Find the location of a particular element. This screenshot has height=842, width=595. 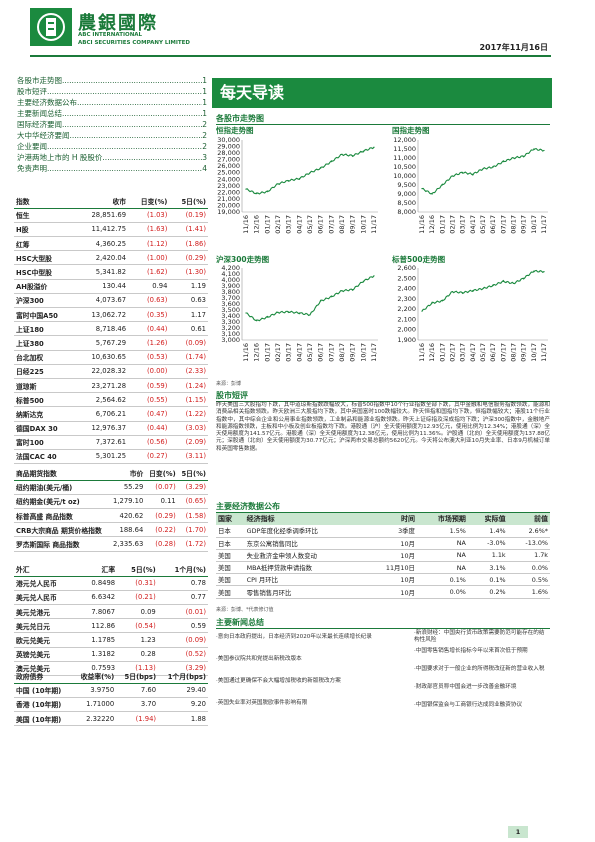

row-label: 日本 is located at coordinates (230, 531).